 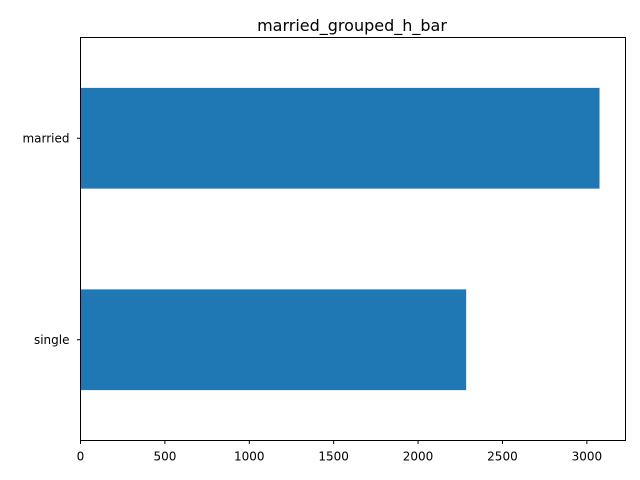 I want to click on y-tick-label-single: single, so click(x=52, y=340).